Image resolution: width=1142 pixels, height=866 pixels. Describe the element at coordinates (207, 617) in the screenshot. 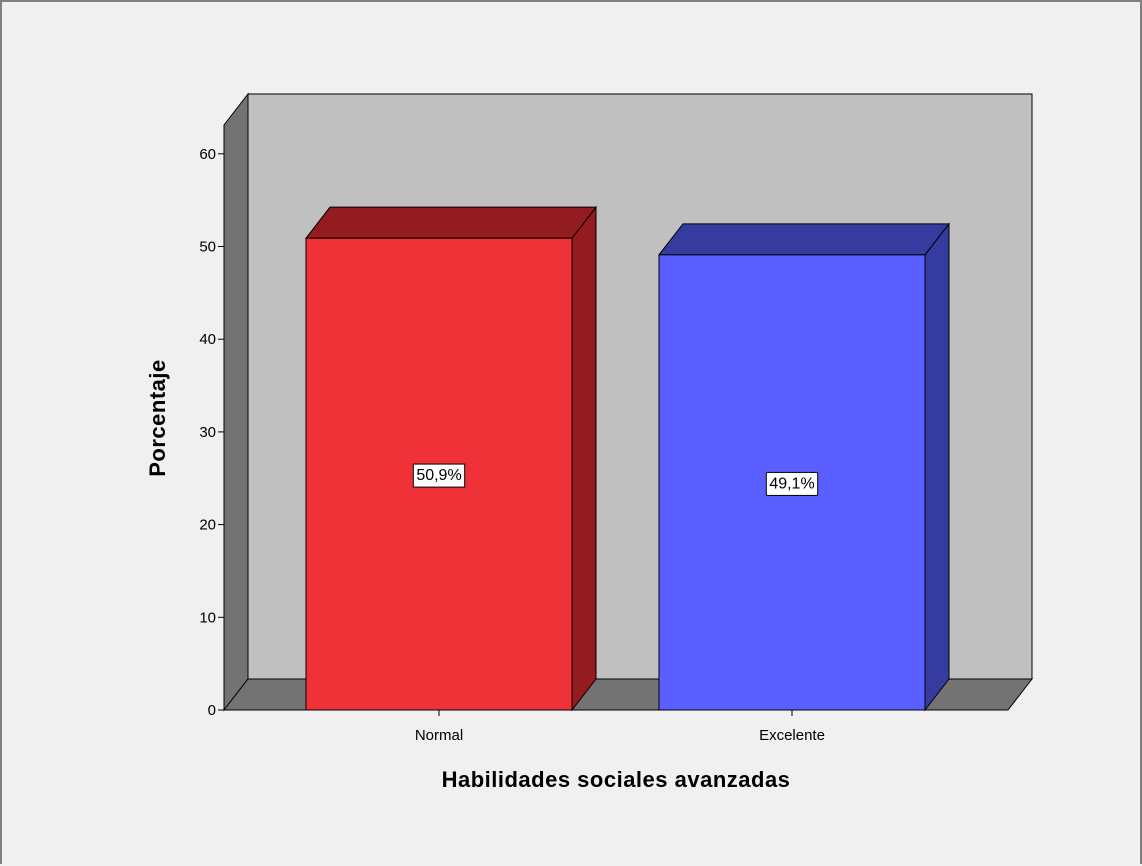

I see `y-tick-label: 10` at that location.